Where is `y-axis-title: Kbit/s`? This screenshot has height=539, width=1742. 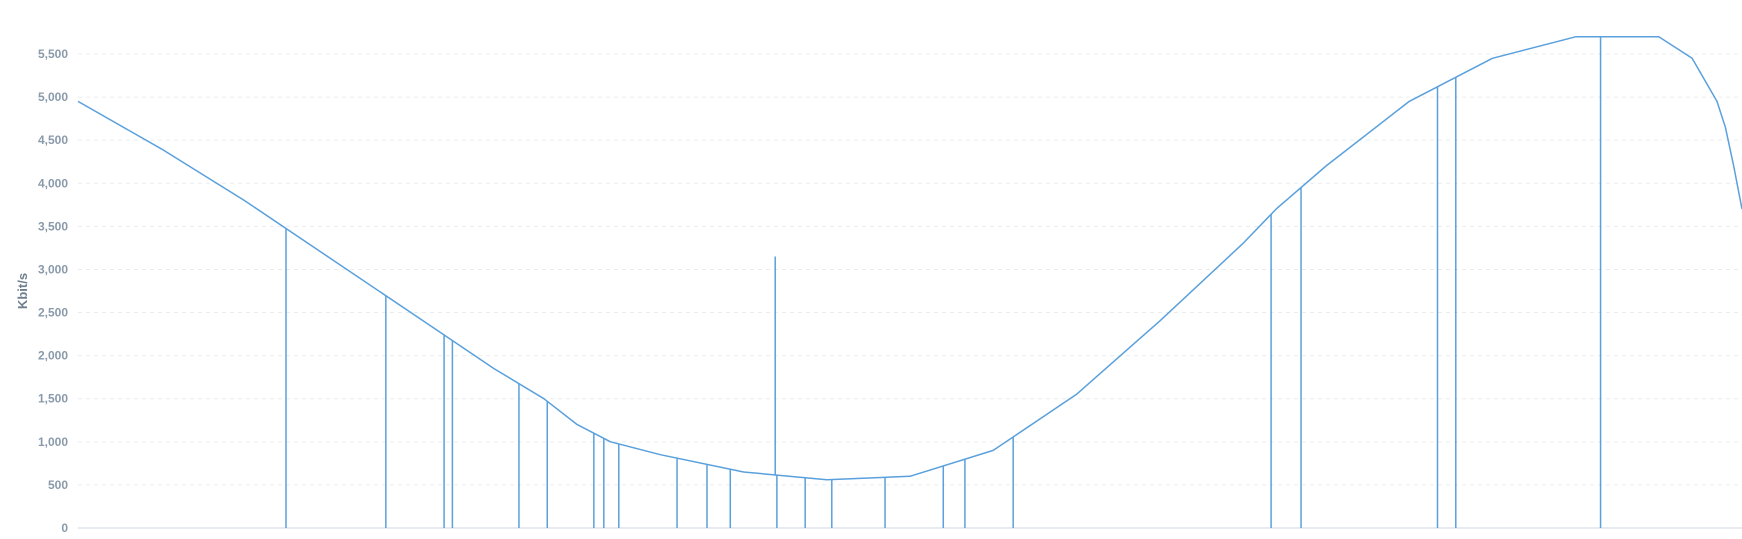
y-axis-title: Kbit/s is located at coordinates (22, 291).